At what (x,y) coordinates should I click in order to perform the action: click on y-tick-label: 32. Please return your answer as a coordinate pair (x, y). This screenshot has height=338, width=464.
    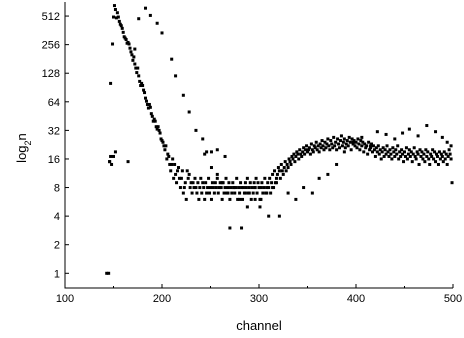
    Looking at the image, I should click on (54, 131).